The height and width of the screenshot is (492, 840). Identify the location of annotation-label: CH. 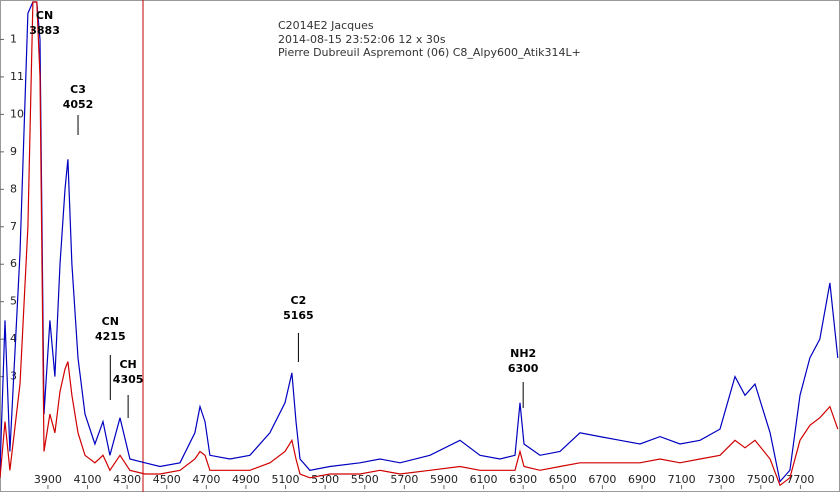
(127, 364).